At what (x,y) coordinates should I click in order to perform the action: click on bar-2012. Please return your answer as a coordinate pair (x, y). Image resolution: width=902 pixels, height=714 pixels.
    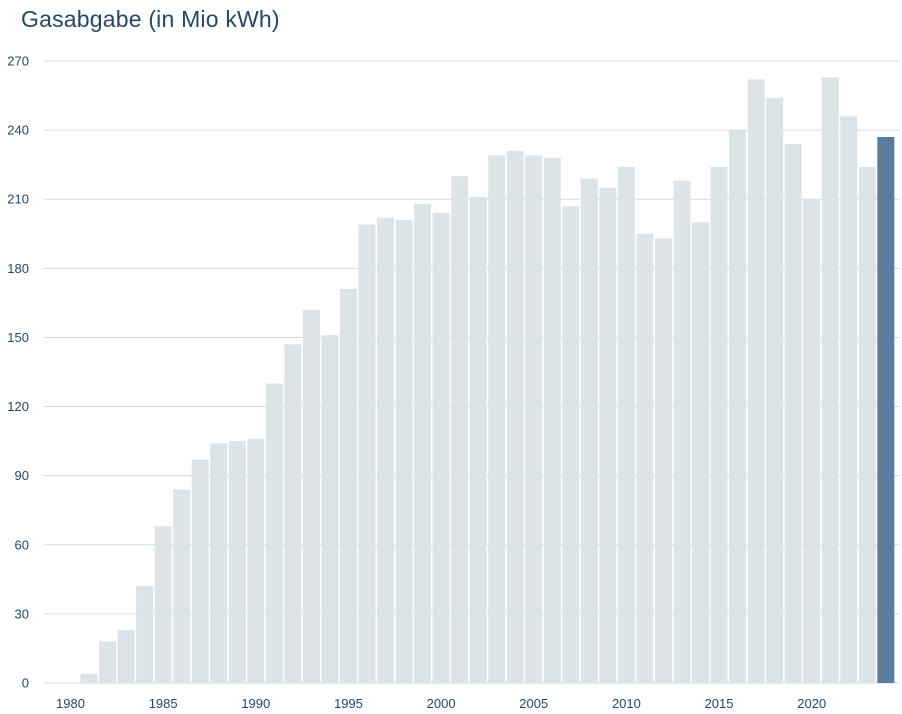
    Looking at the image, I should click on (663, 460).